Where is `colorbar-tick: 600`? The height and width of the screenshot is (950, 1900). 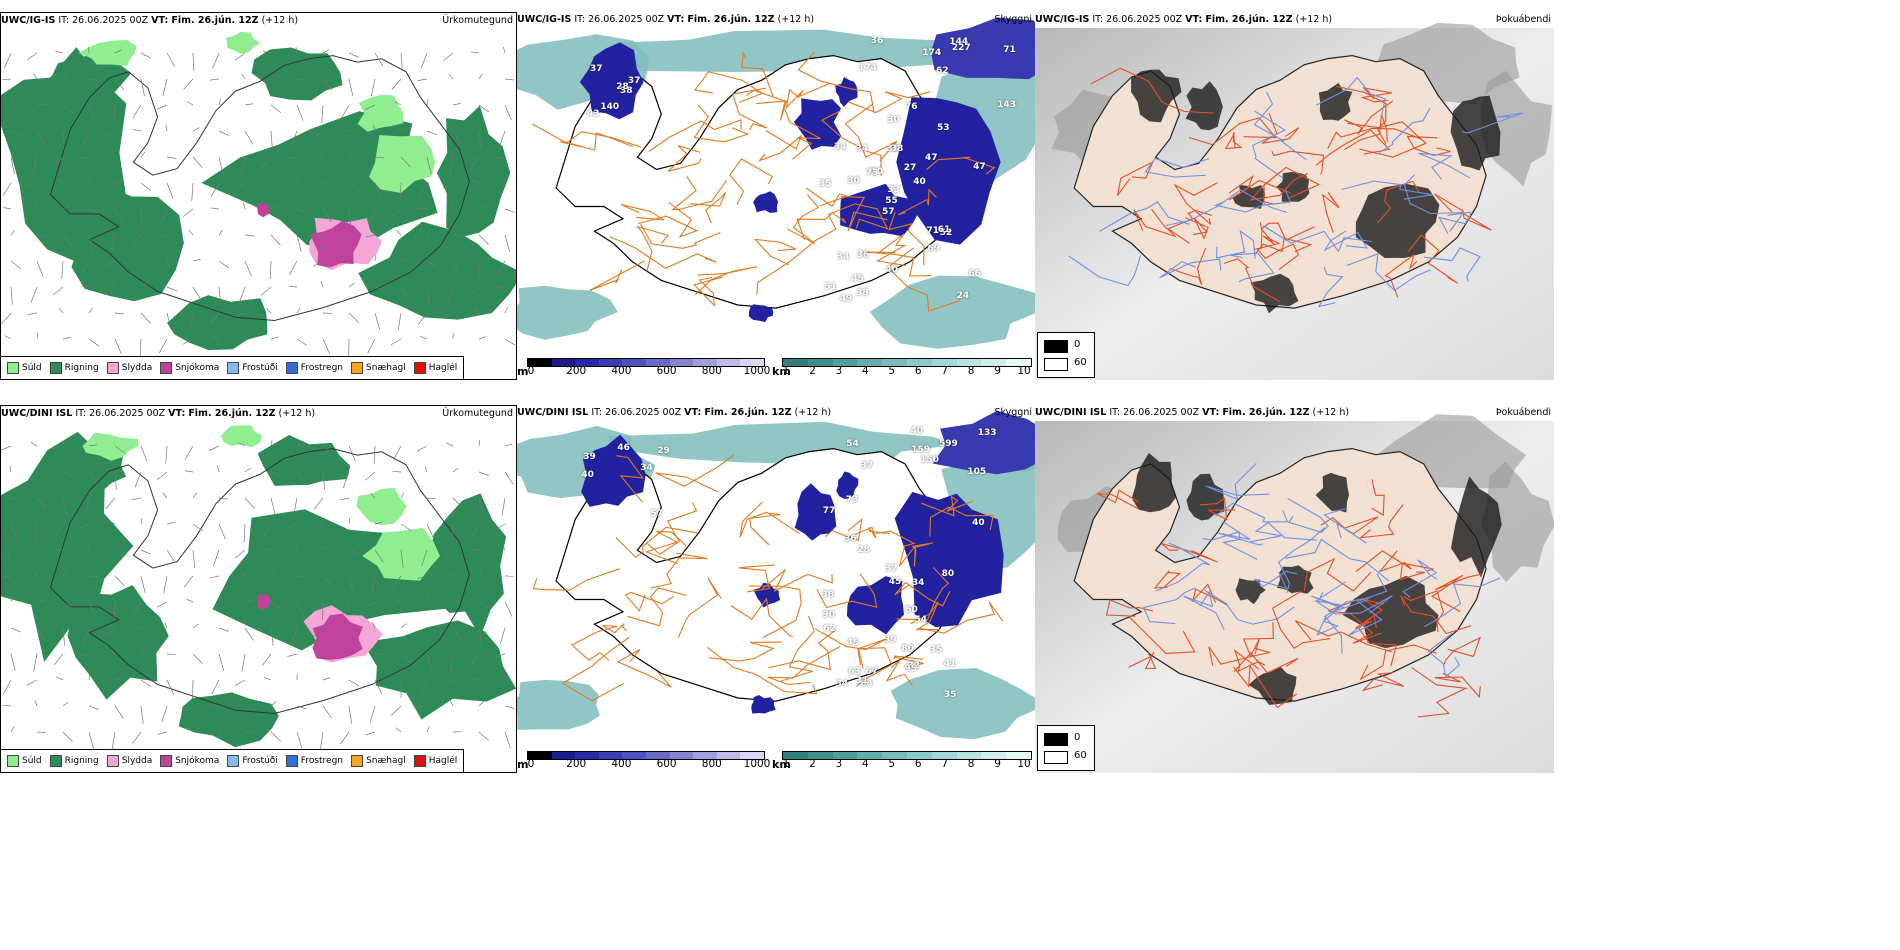
colorbar-tick: 600 is located at coordinates (666, 371).